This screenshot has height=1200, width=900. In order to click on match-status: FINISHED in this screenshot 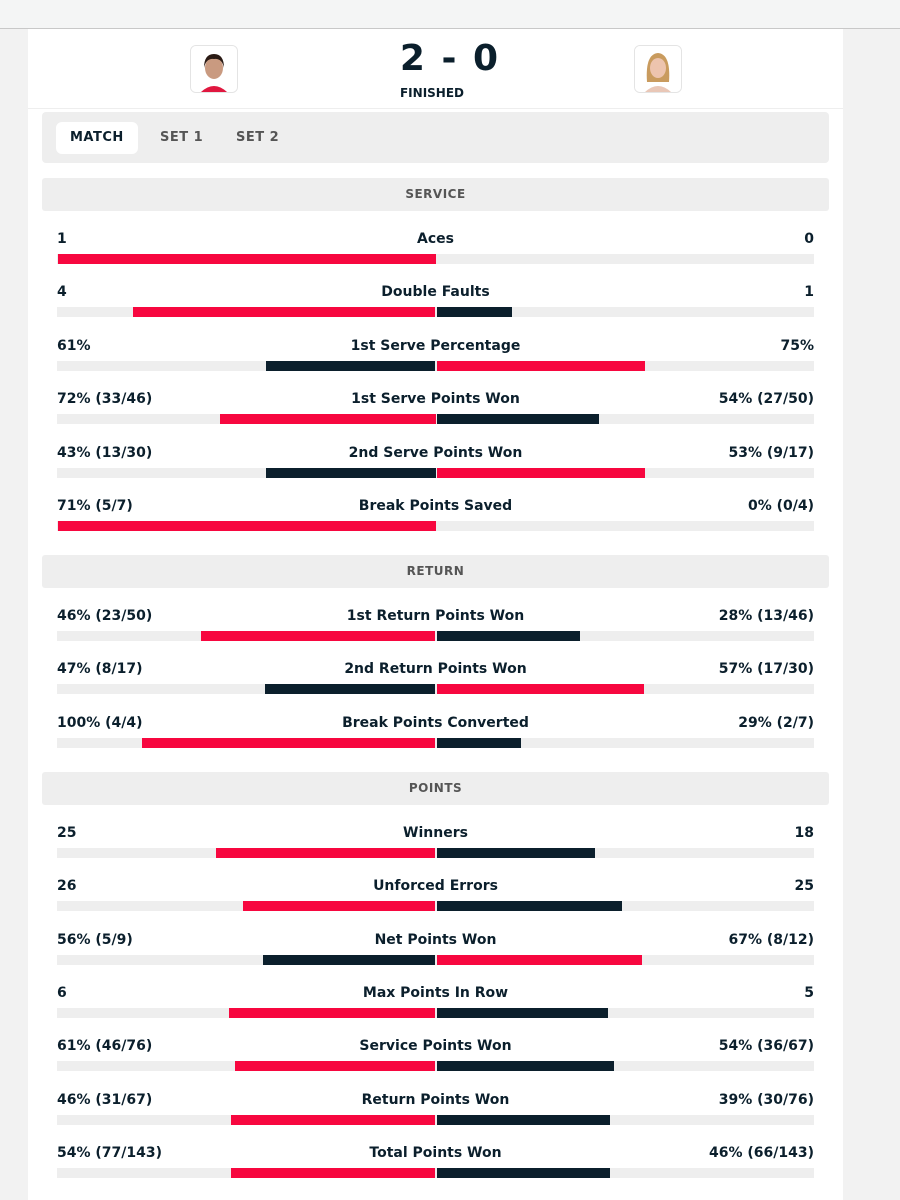, I will do `click(431, 93)`.